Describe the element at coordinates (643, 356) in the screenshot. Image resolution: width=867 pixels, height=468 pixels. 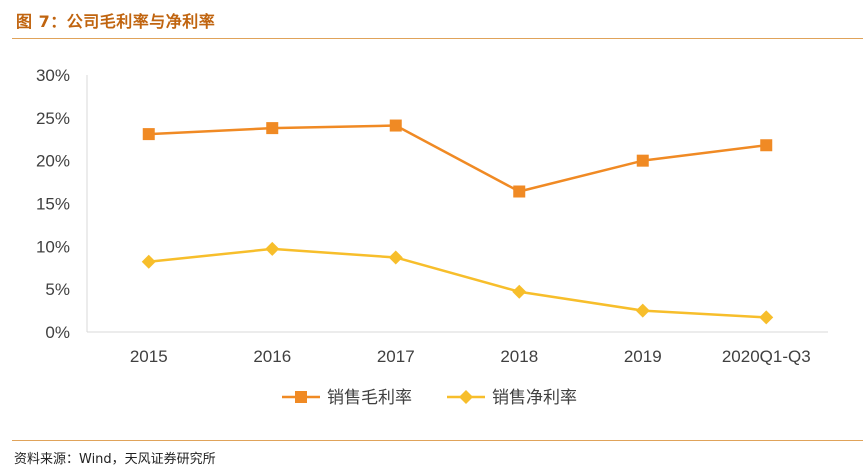
I see `x-tick-label: 2019` at that location.